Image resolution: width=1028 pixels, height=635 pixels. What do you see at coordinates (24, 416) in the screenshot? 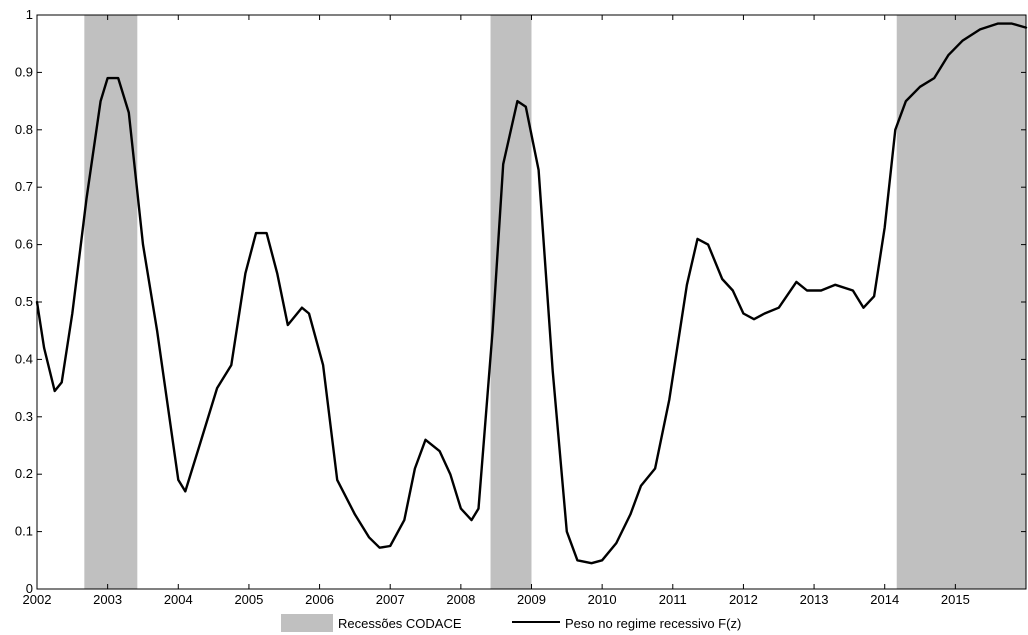
I see `y-tick-label: 0.3` at bounding box center [24, 416].